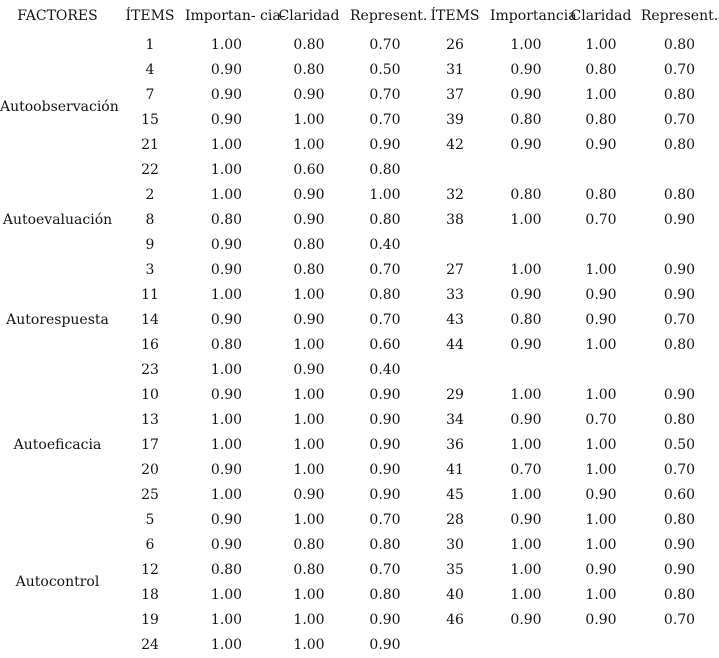  Describe the element at coordinates (455, 144) in the screenshot. I see `item-number-right: 42` at that location.